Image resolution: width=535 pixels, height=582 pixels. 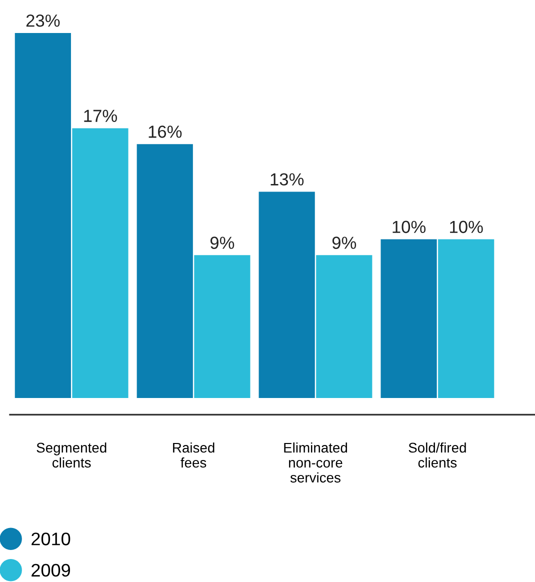 I want to click on data-label: 13%, so click(x=287, y=179).